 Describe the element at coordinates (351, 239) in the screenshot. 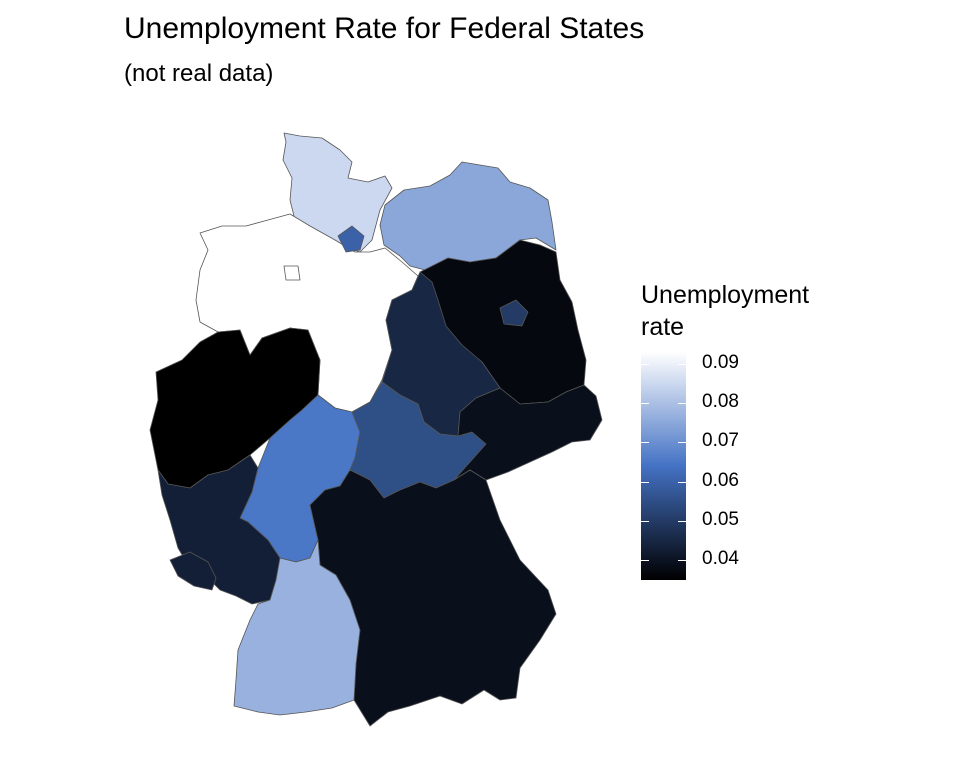

I see `state-hamburg` at that location.